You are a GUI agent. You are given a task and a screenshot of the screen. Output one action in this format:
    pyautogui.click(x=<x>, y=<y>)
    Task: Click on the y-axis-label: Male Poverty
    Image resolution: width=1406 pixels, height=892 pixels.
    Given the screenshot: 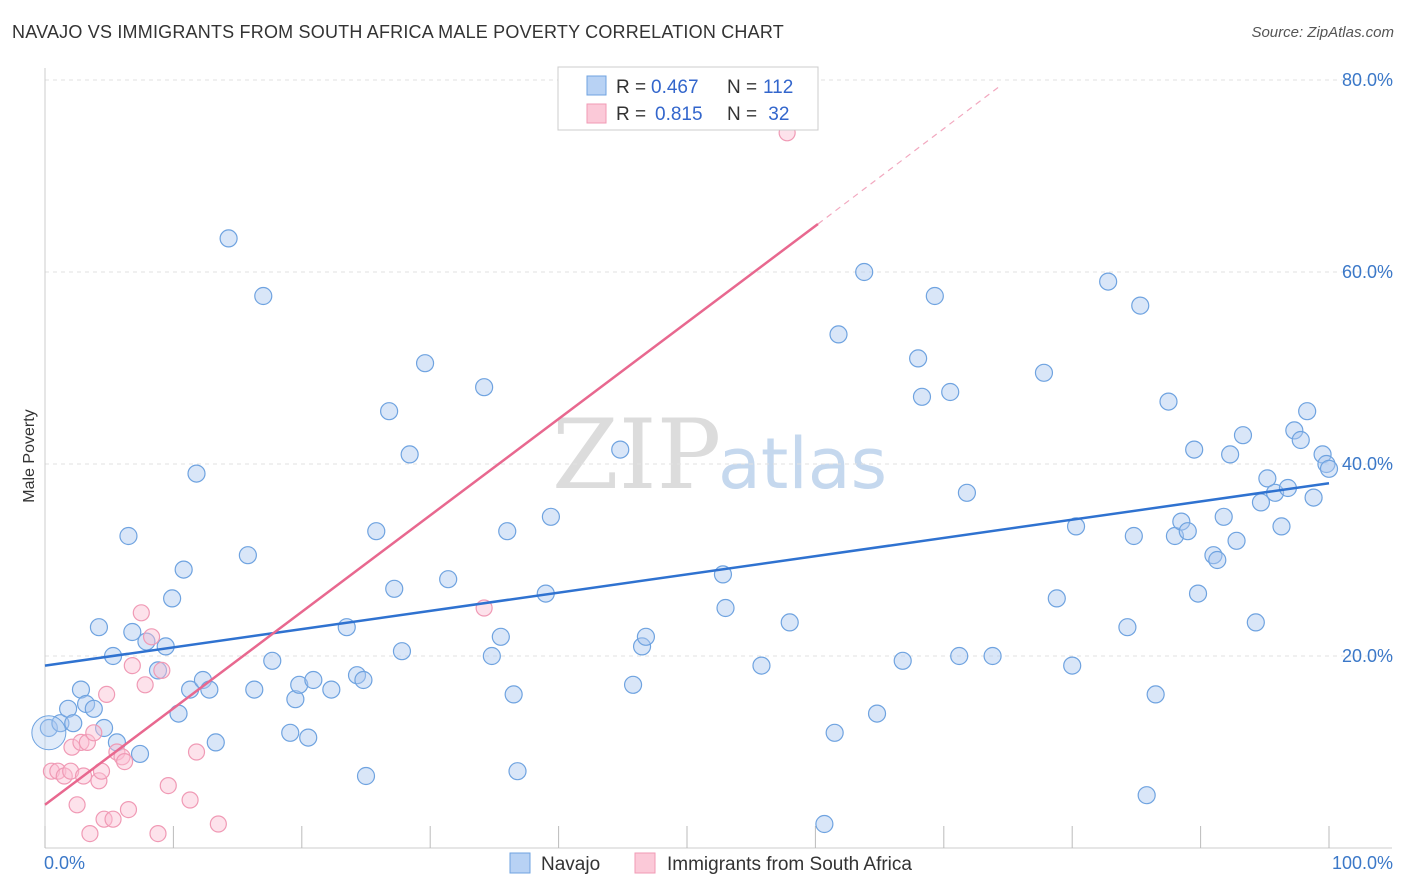 What is the action you would take?
    pyautogui.click(x=29, y=455)
    